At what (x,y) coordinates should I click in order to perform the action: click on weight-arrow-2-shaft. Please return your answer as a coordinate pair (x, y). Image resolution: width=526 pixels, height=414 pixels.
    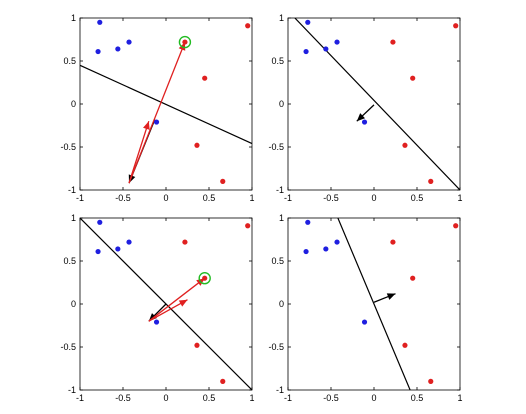
    Looking at the image, I should click on (139, 152).